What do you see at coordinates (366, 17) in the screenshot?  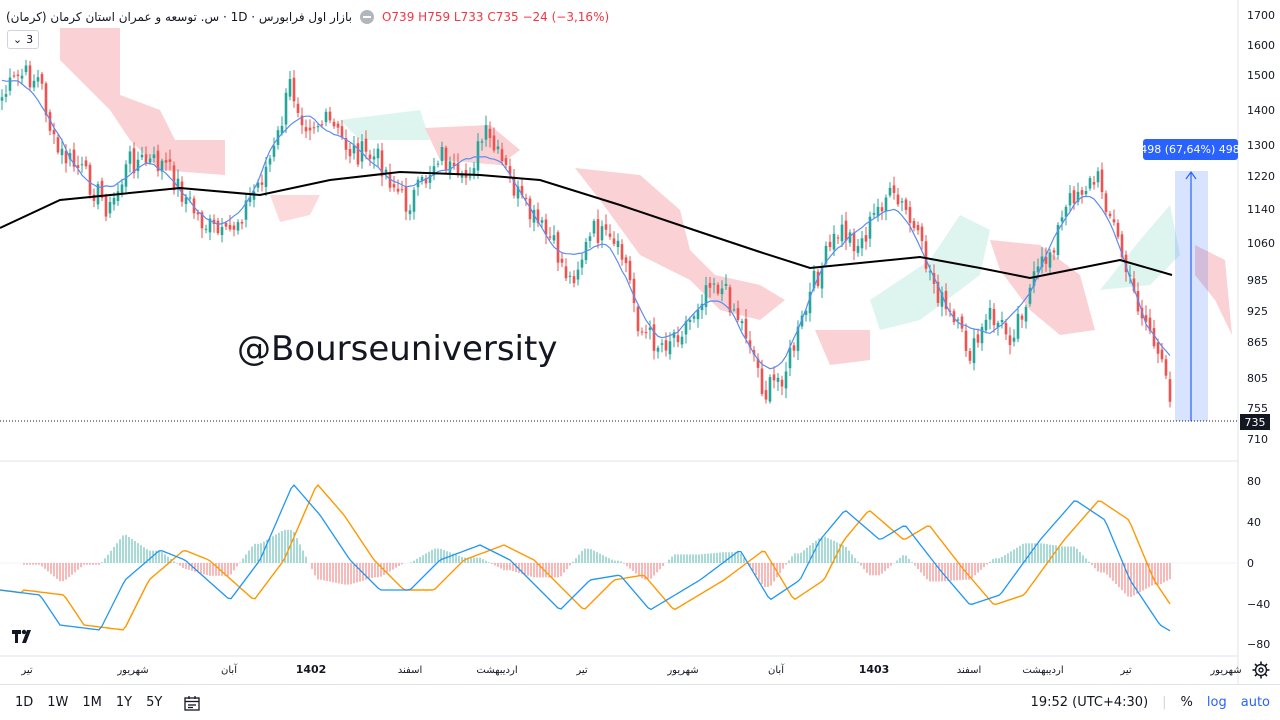 I see `visibility-icon` at bounding box center [366, 17].